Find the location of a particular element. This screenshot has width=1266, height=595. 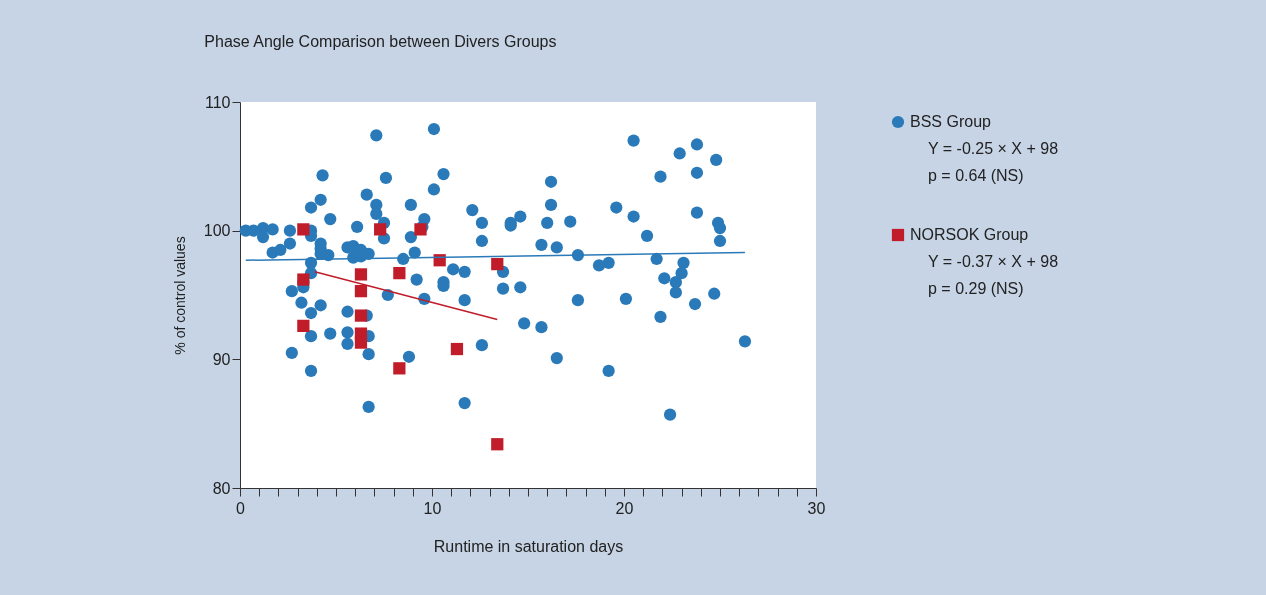

y-tick-label: 90 is located at coordinates (221, 359).